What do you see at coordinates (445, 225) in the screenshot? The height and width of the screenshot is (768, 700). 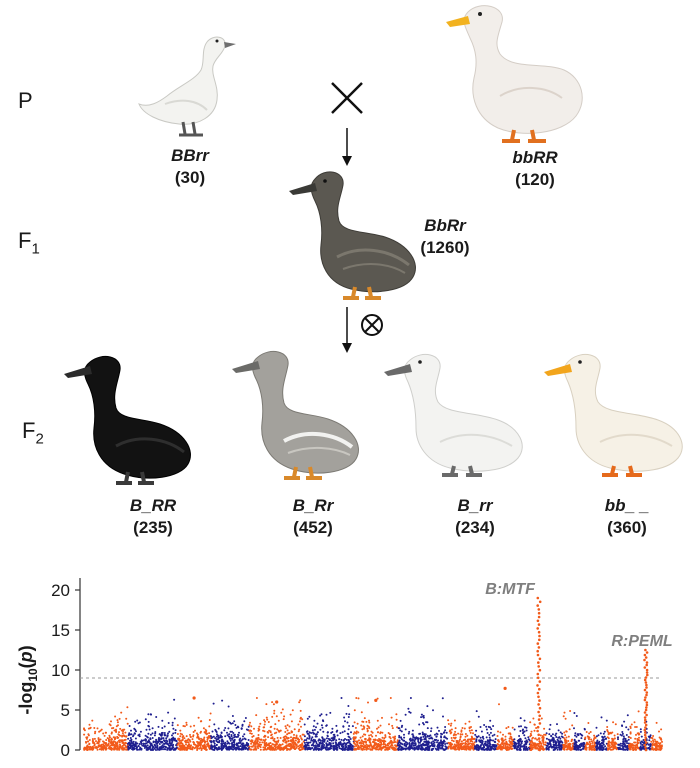 I see `genotype-label: BbRr` at bounding box center [445, 225].